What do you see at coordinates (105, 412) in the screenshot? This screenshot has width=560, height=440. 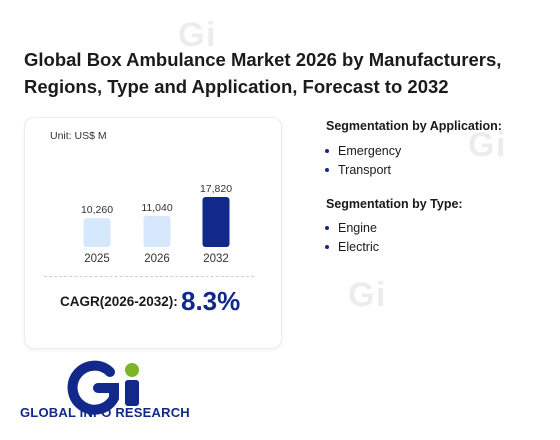 I see `logo-text: GLOBAL INFO RESEARCH` at bounding box center [105, 412].